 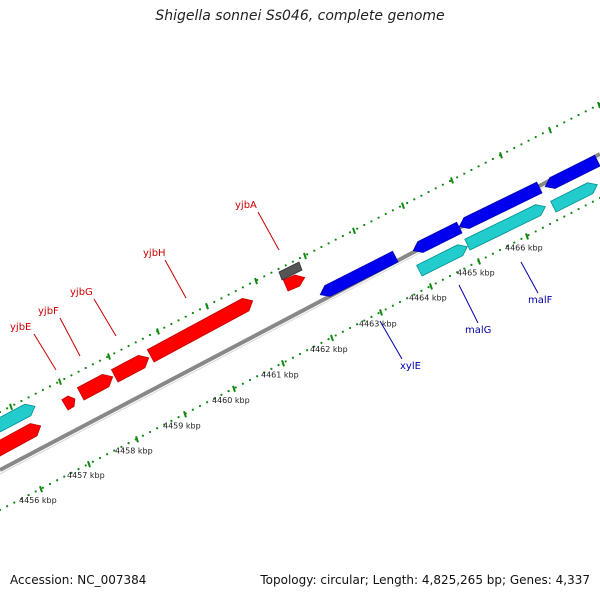 What do you see at coordinates (572, 171) in the screenshot?
I see `gene-right-blue` at bounding box center [572, 171].